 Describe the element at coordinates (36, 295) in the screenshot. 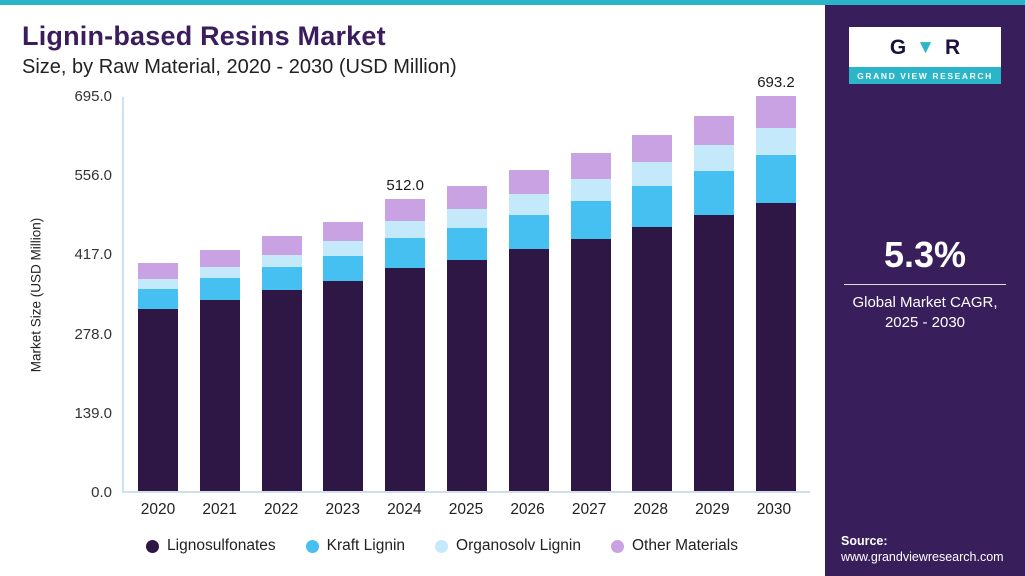

I see `y-axis-title: Market Size (USD Million)` at that location.